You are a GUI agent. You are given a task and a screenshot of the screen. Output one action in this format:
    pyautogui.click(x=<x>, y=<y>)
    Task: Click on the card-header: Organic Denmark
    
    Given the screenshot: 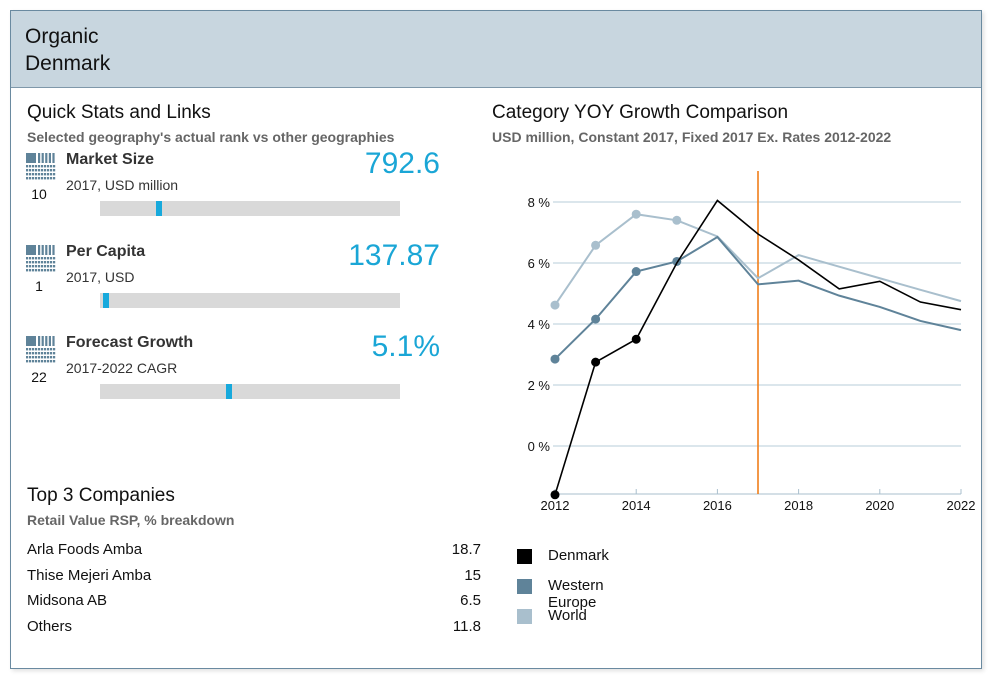 What is the action you would take?
    pyautogui.click(x=496, y=49)
    